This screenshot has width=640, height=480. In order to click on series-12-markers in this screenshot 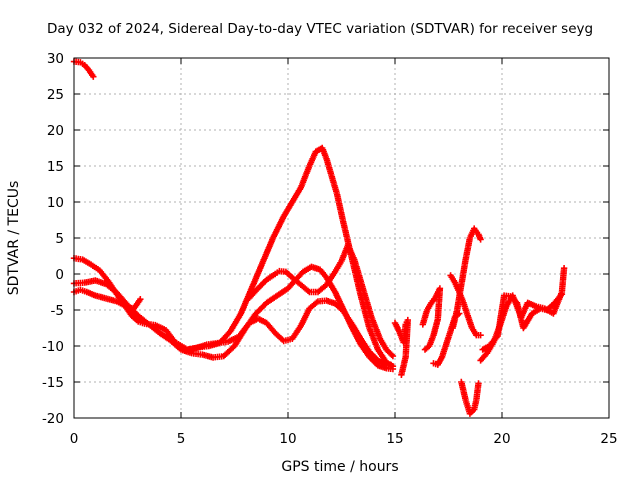, I will do `click(470, 397)`.